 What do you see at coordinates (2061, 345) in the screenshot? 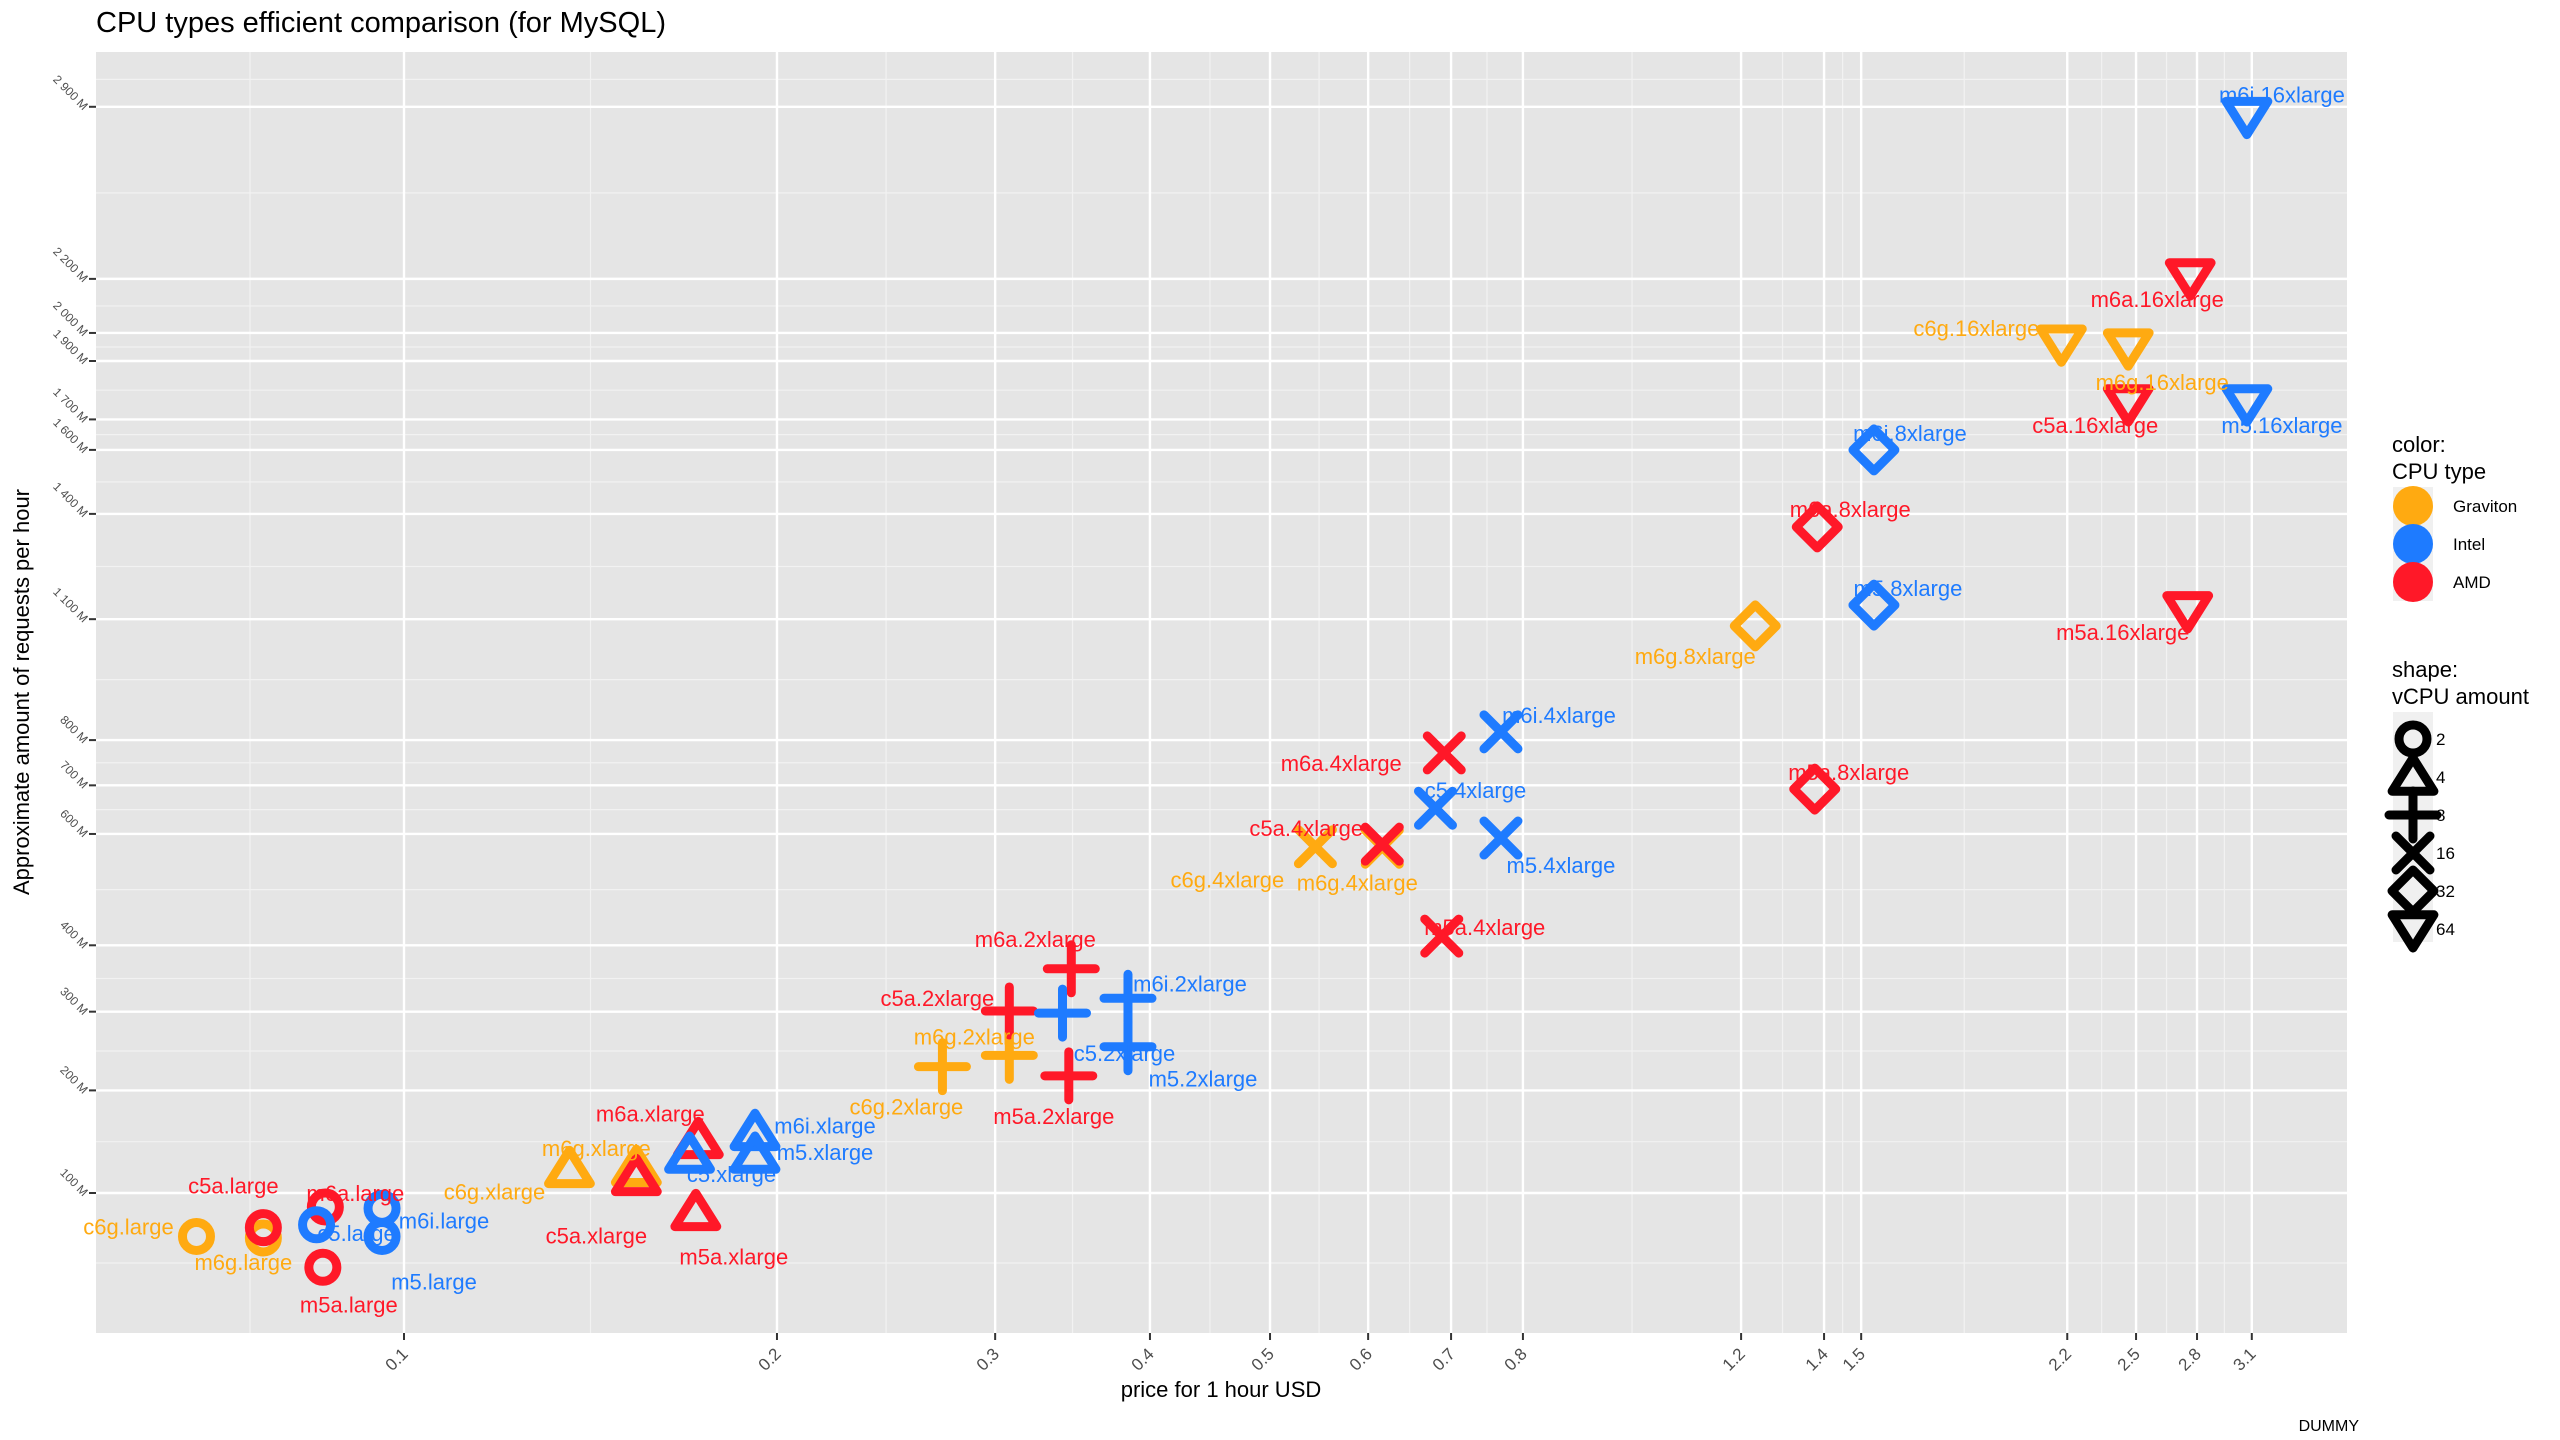
I see `data-point-c6g-16xlarge` at bounding box center [2061, 345].